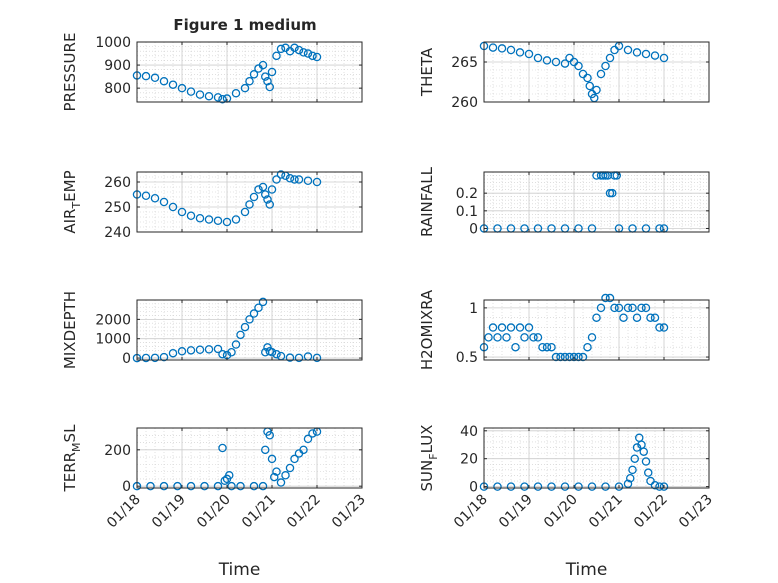 The height and width of the screenshot is (583, 778). I want to click on x-tick-label: 01/20, so click(214, 512).